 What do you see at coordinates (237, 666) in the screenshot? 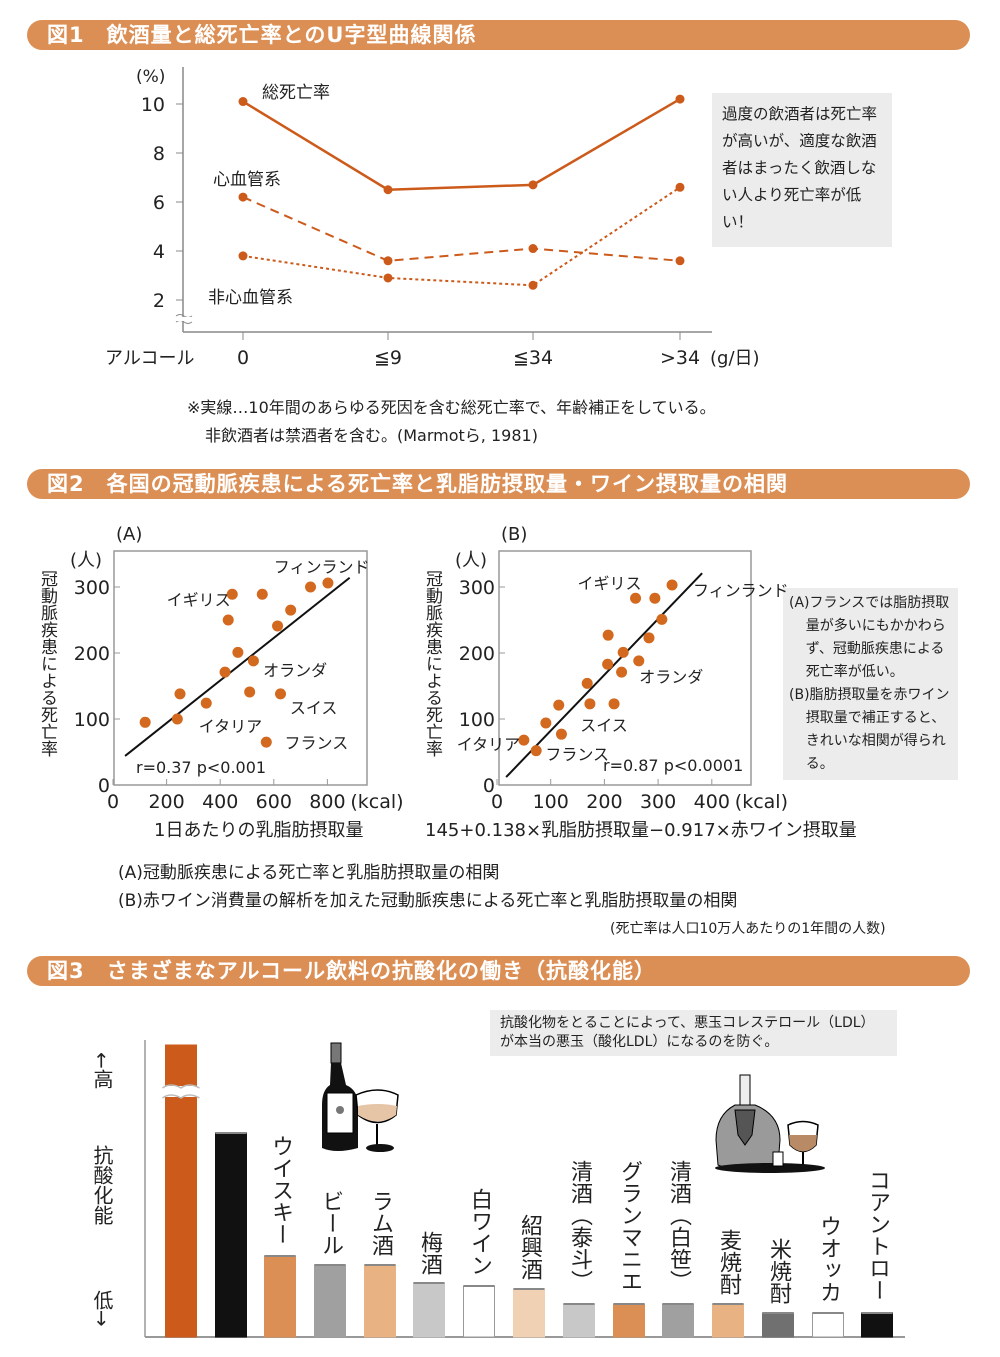
I see `fig2a-trend-line` at bounding box center [237, 666].